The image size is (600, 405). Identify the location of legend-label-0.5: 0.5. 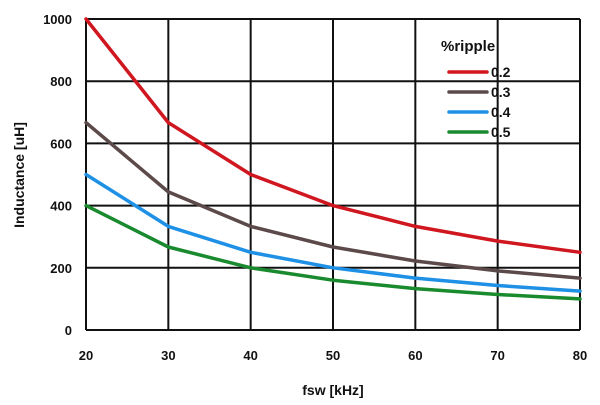
(501, 132).